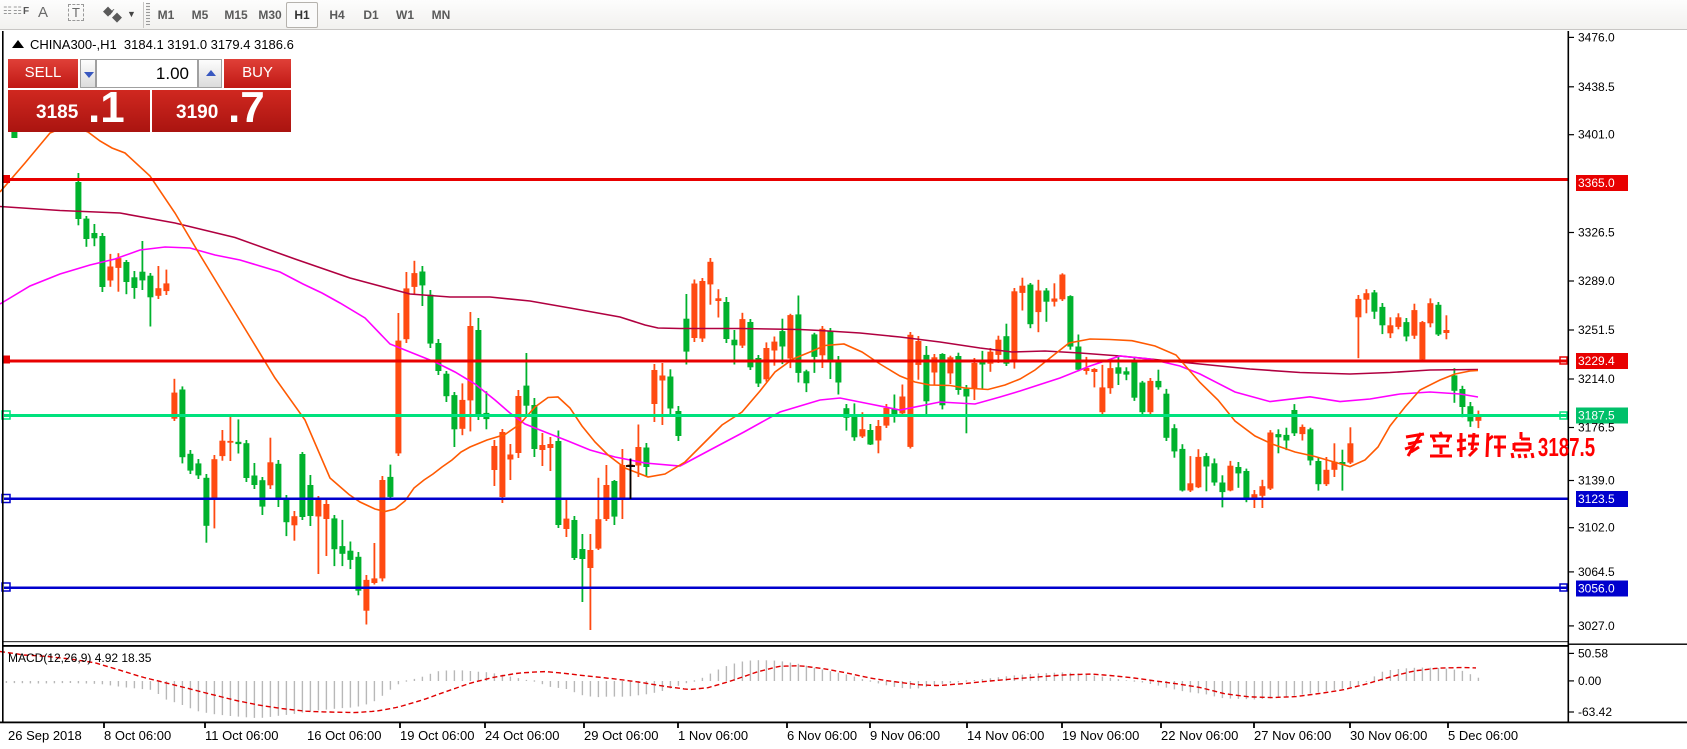 The image size is (1687, 749). Describe the element at coordinates (1596, 281) in the screenshot. I see `svg-text: 3289.0` at that location.